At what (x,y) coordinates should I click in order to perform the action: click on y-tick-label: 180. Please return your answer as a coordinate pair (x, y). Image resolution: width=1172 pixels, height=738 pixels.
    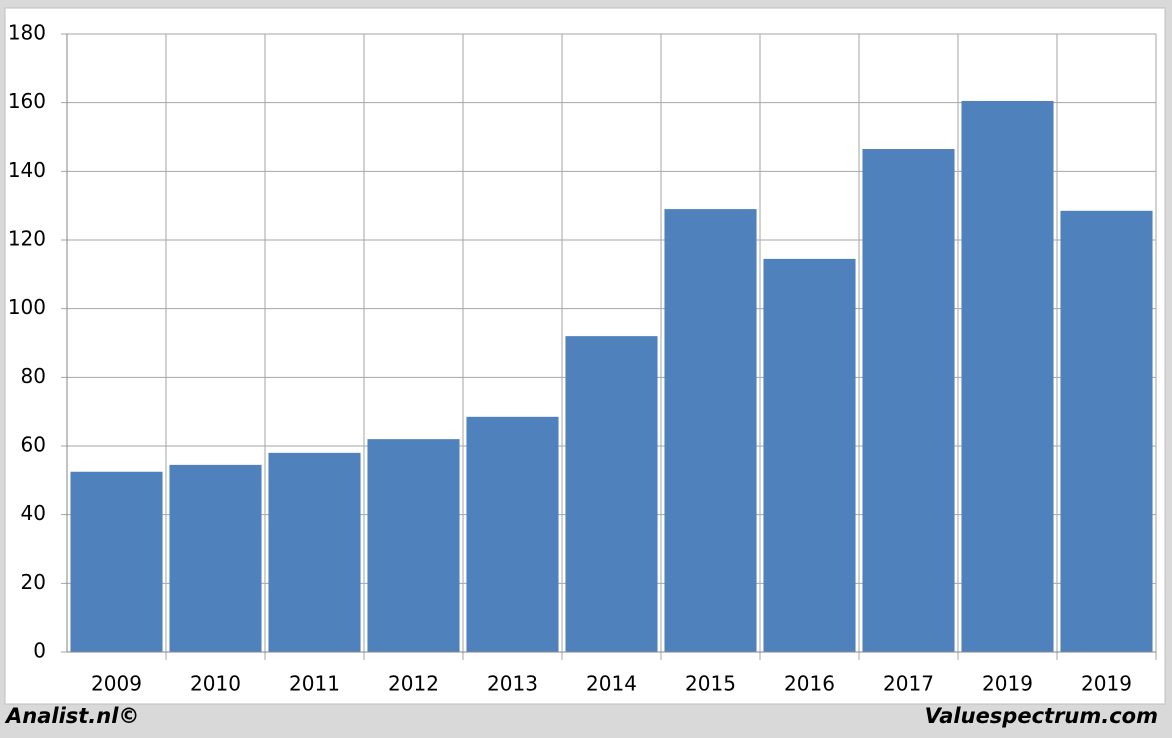
    Looking at the image, I should click on (27, 33).